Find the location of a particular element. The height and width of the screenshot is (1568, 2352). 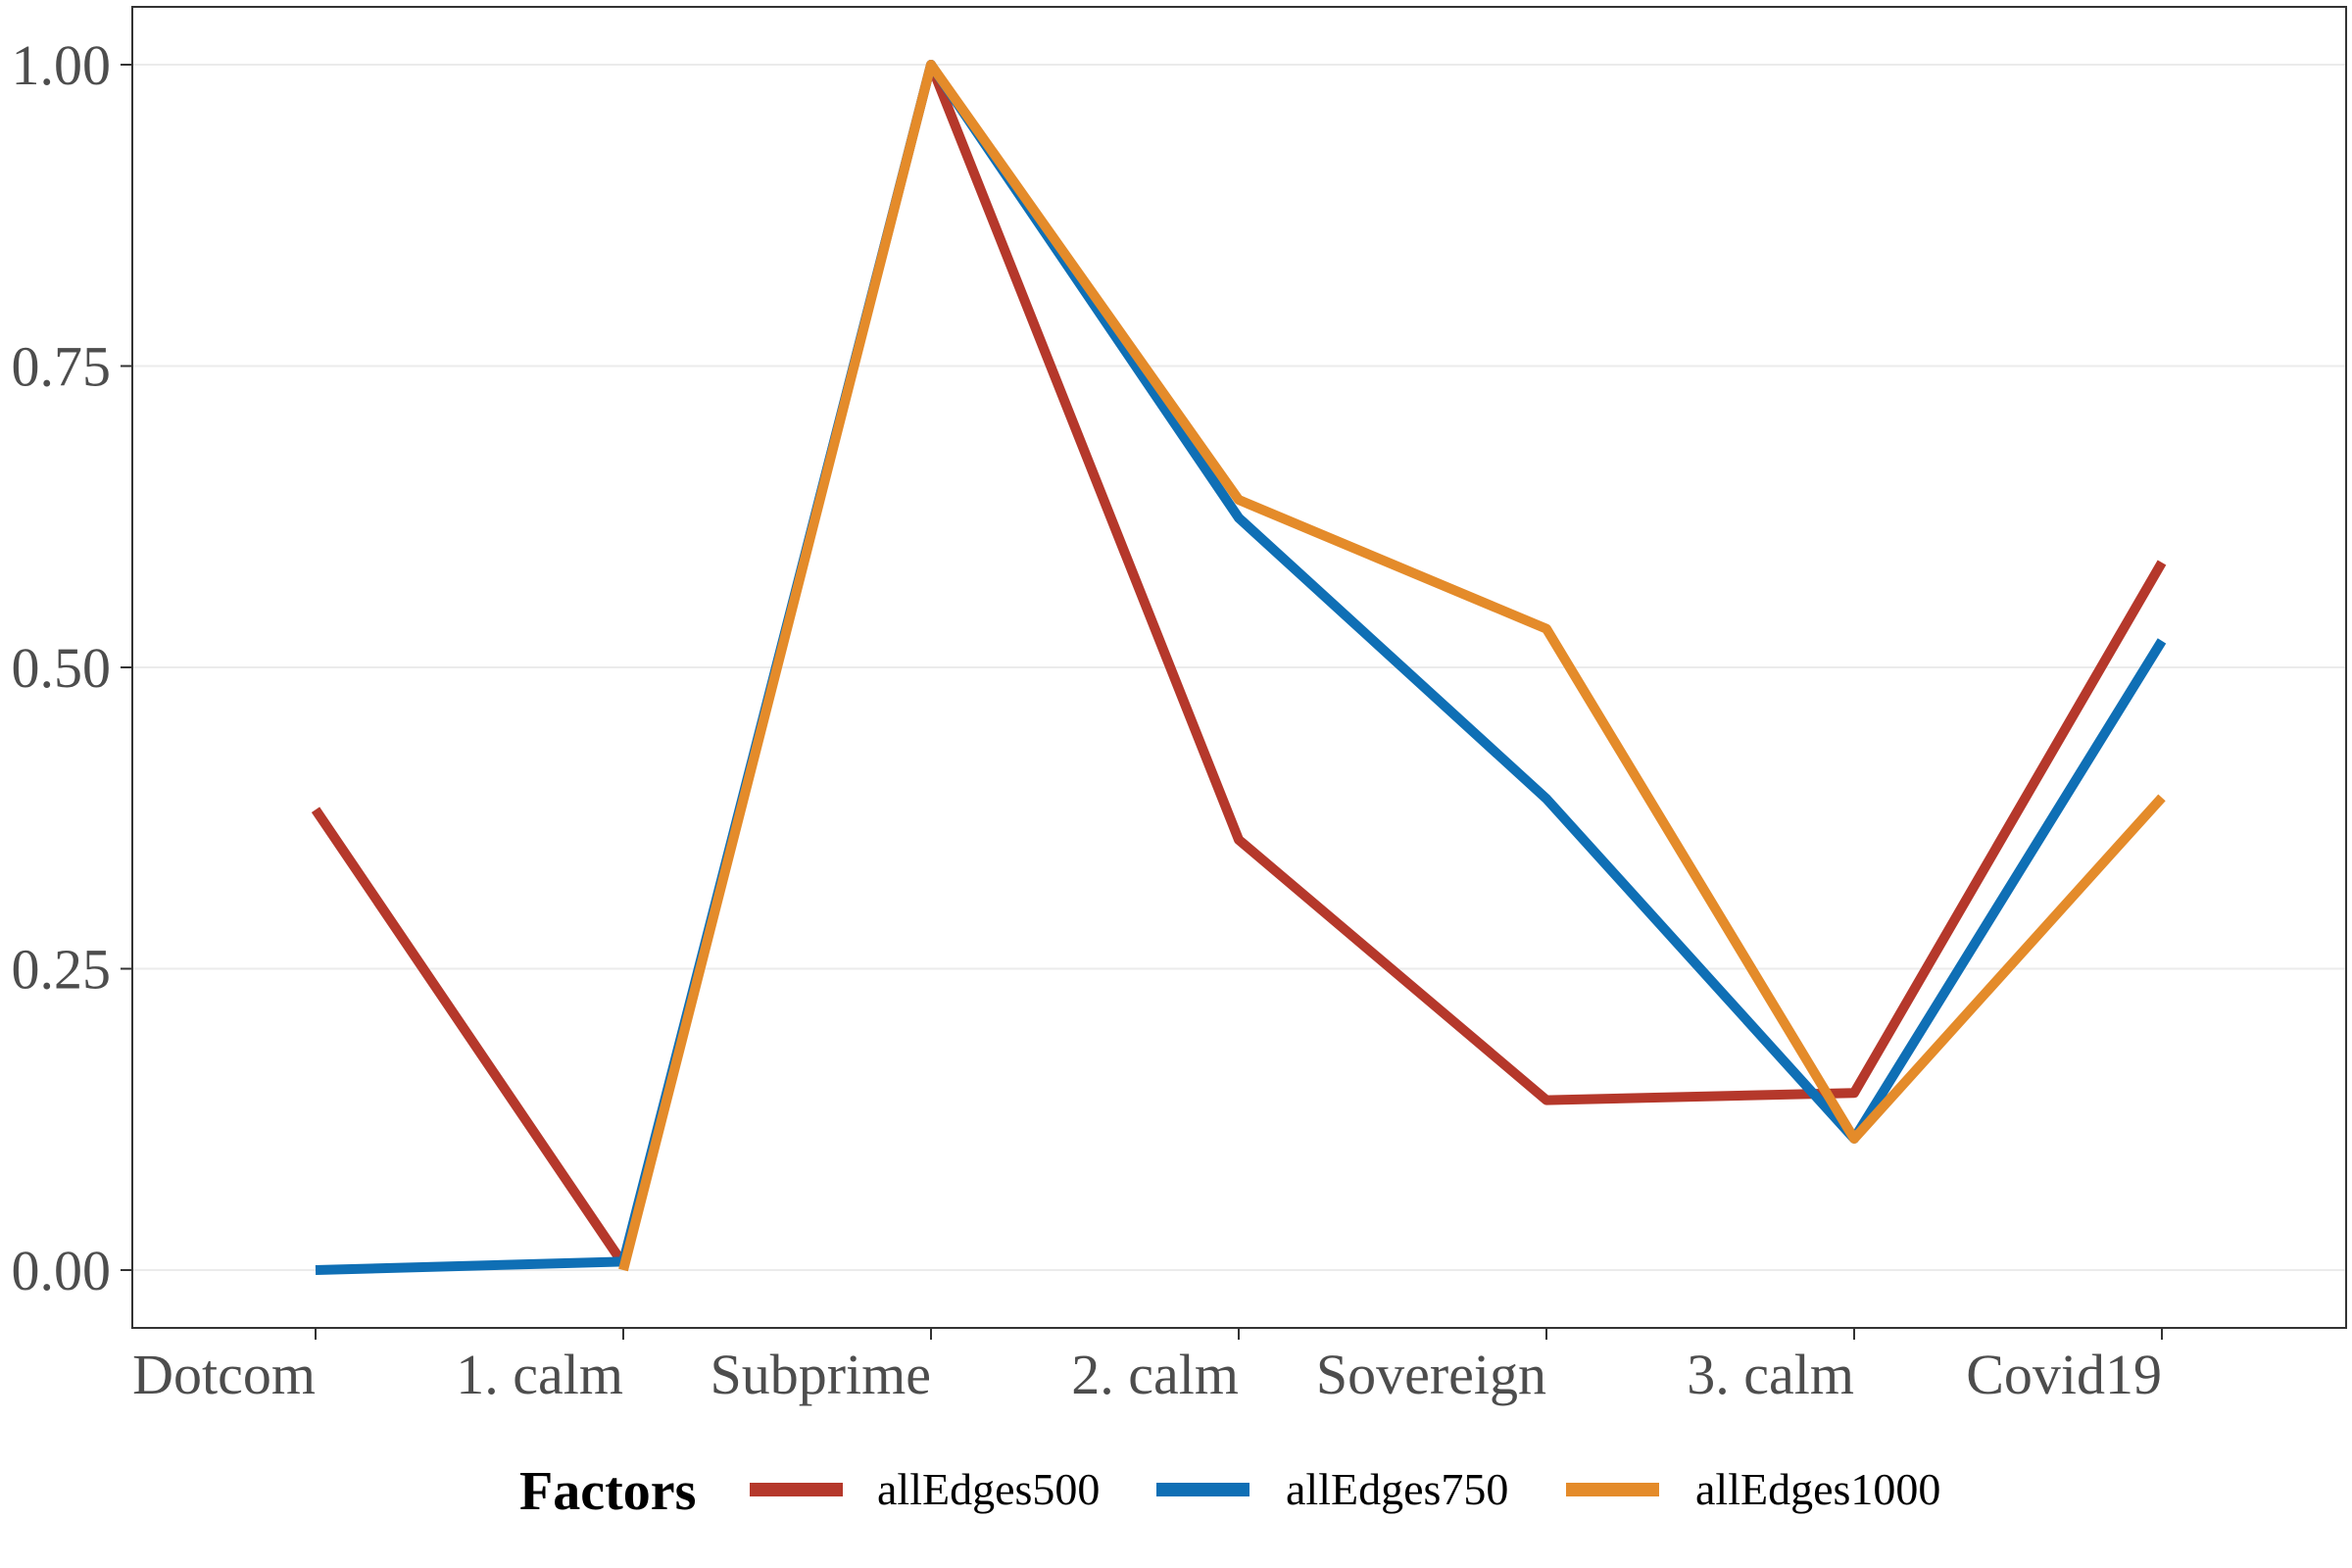

legend-label-allEdges500: allEdges500 is located at coordinates (988, 1489).